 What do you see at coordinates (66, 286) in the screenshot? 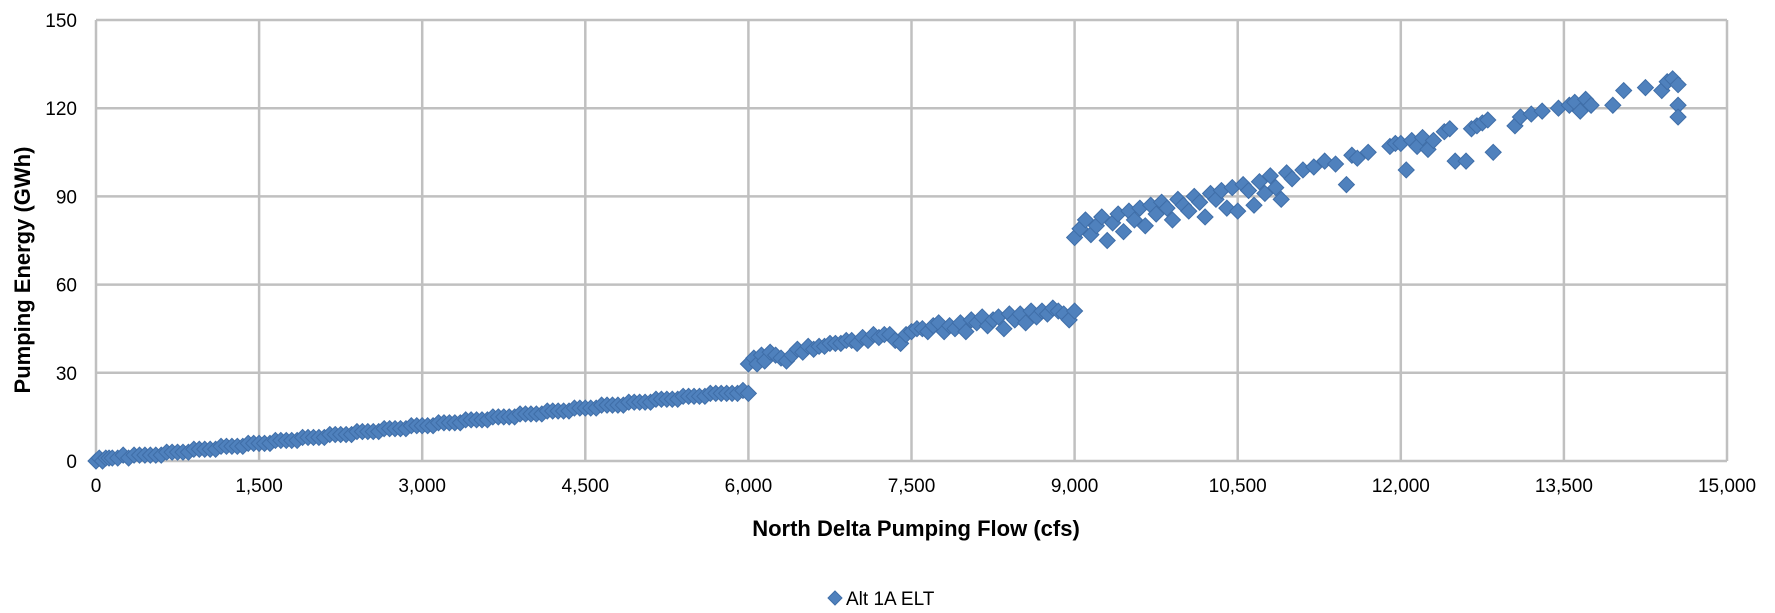
I see `y-tick-label: 60` at bounding box center [66, 286].